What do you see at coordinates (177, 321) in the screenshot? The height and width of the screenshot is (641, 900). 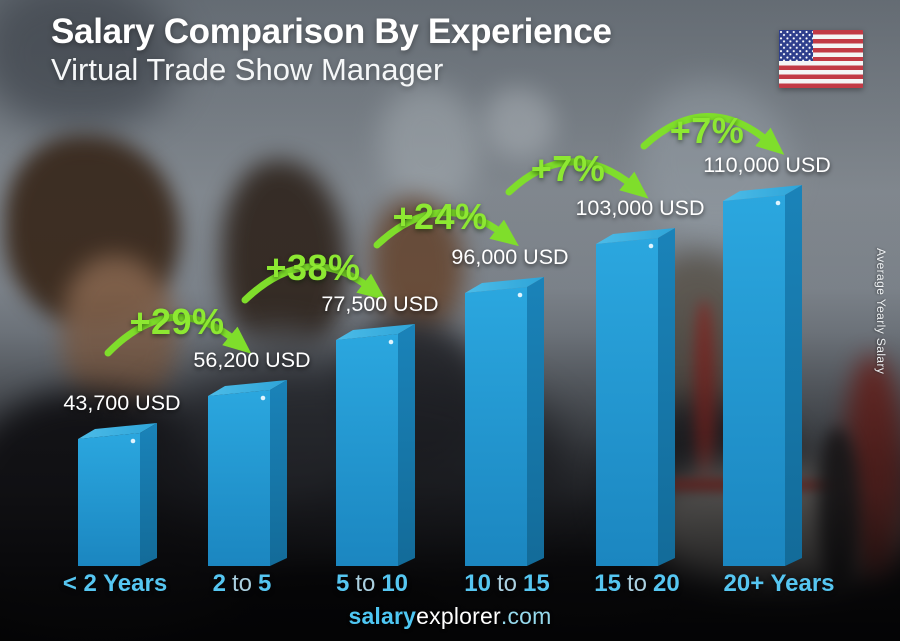 I see `pct-increase-label: +29%` at bounding box center [177, 321].